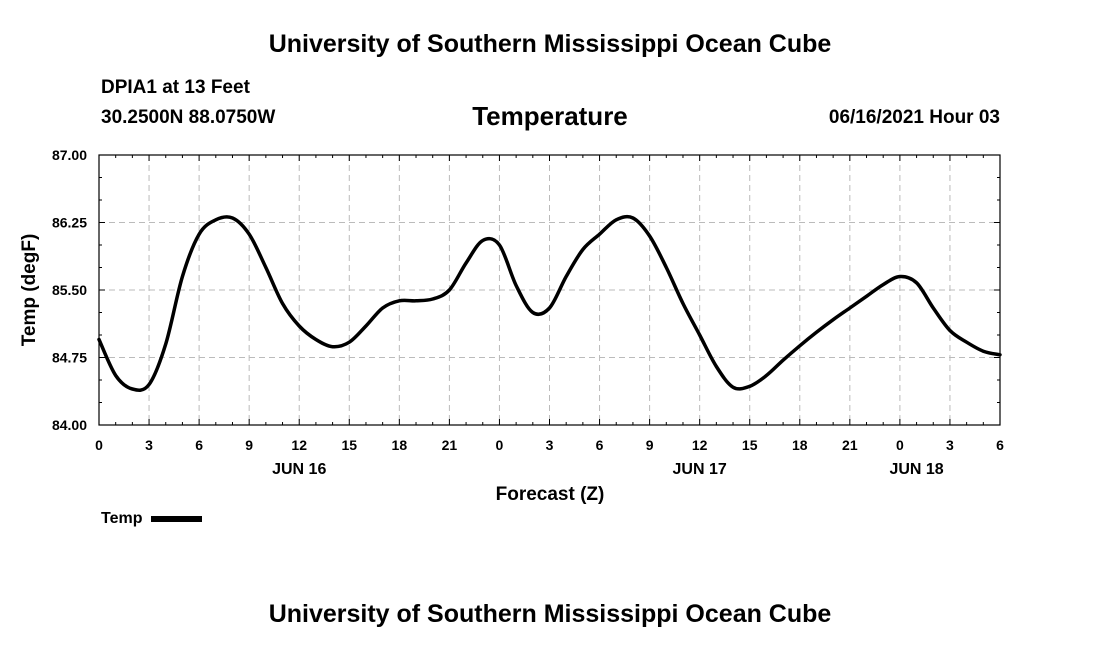 This screenshot has width=1100, height=650. I want to click on y-tick-label: 86.25, so click(69, 223).